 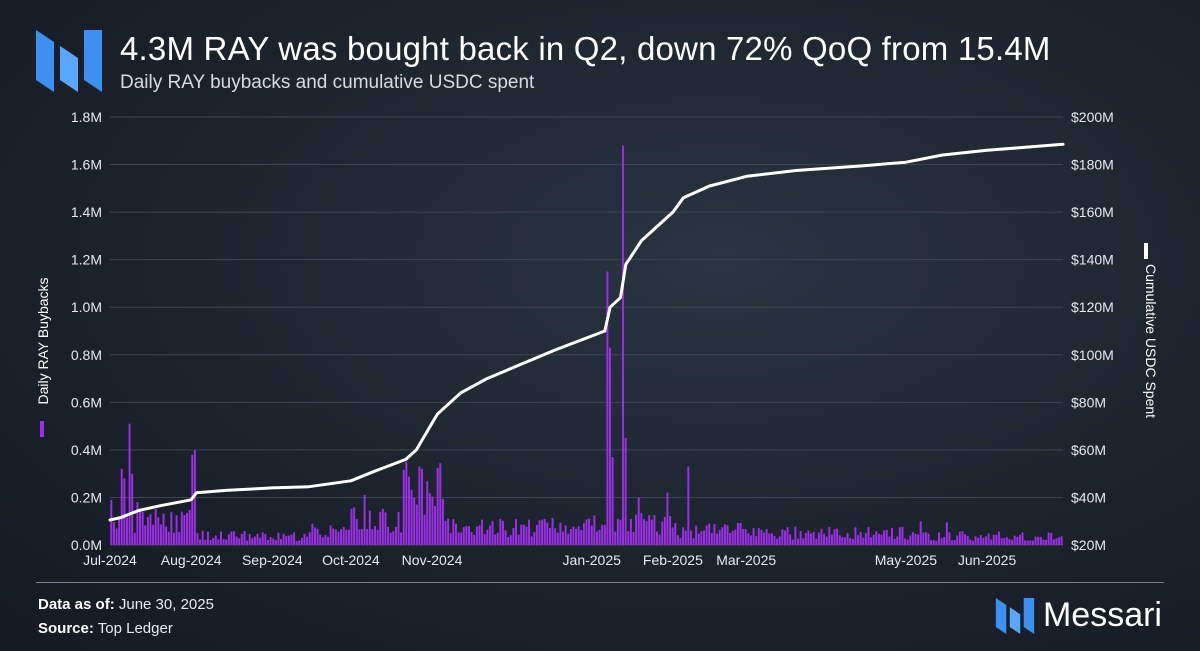 I want to click on y-left-tick-label: 0.0M, so click(x=86, y=545).